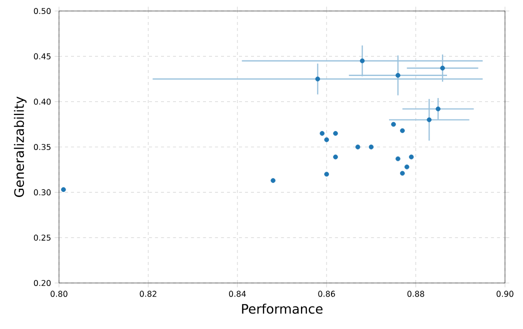  Describe the element at coordinates (148, 293) in the screenshot. I see `x-tick-label: 0.82` at that location.